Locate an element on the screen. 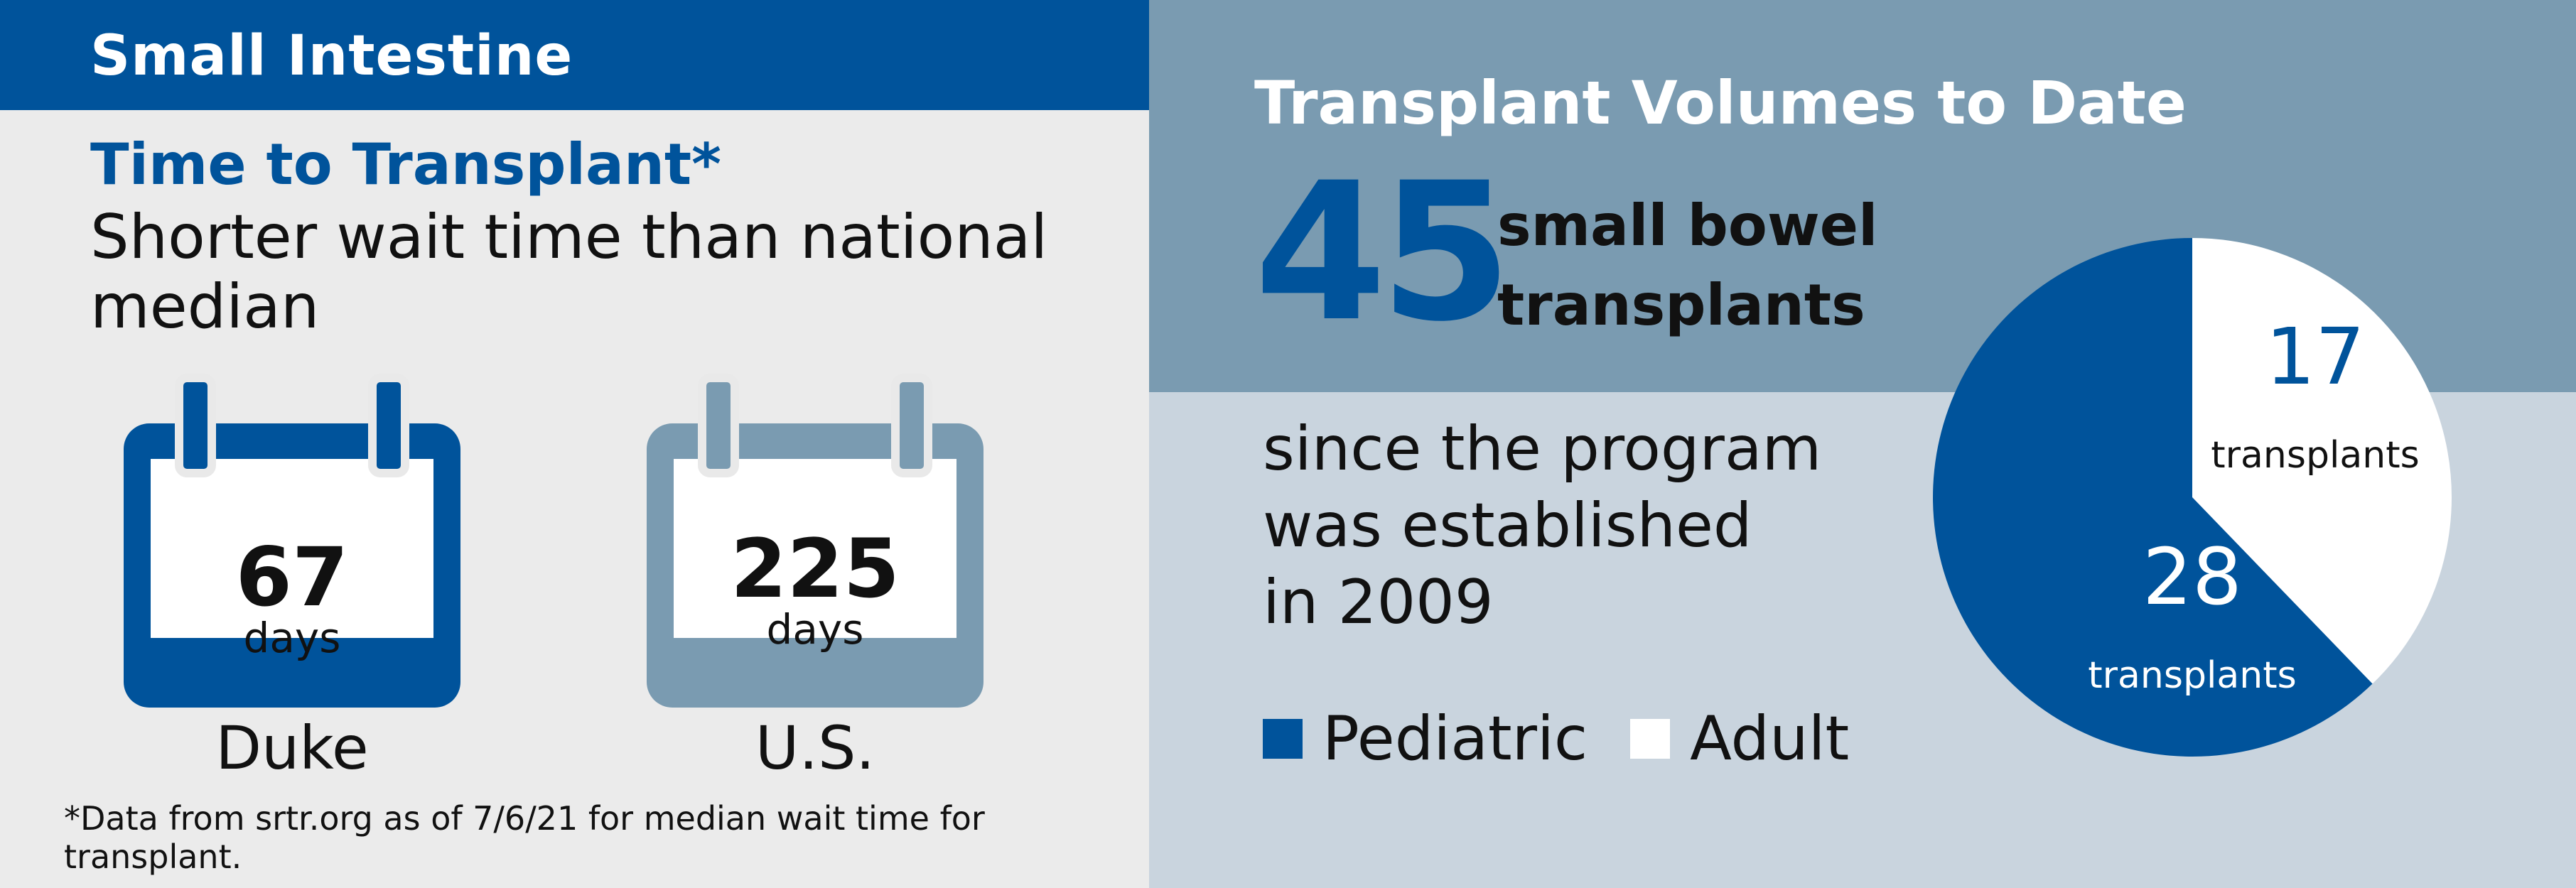 The height and width of the screenshot is (888, 2576). legend-label-pediatric: Pediatric is located at coordinates (1455, 738).